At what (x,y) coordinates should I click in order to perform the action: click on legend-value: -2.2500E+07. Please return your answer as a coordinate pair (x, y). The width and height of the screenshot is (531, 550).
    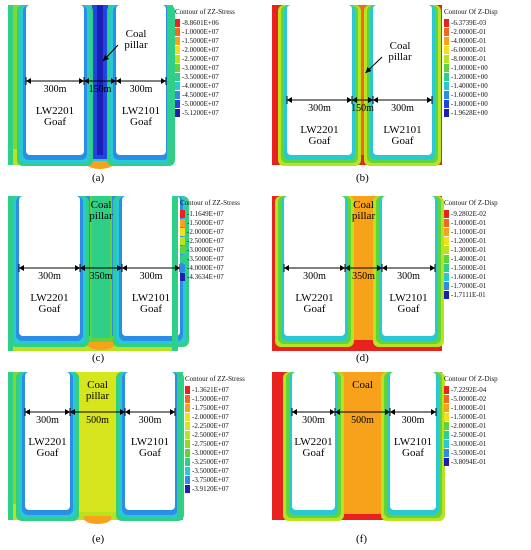
    Looking at the image, I should click on (210, 426).